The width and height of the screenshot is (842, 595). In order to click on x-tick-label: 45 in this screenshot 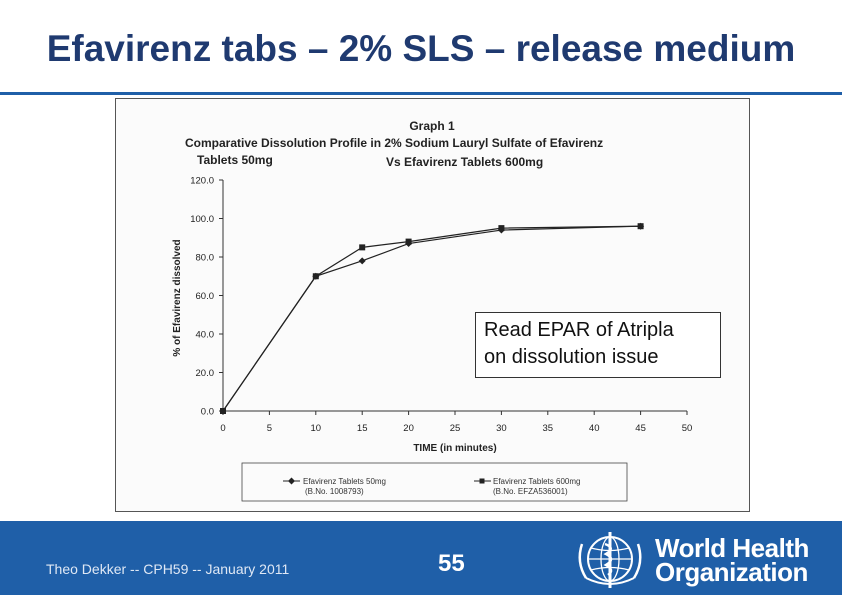, I will do `click(640, 428)`.